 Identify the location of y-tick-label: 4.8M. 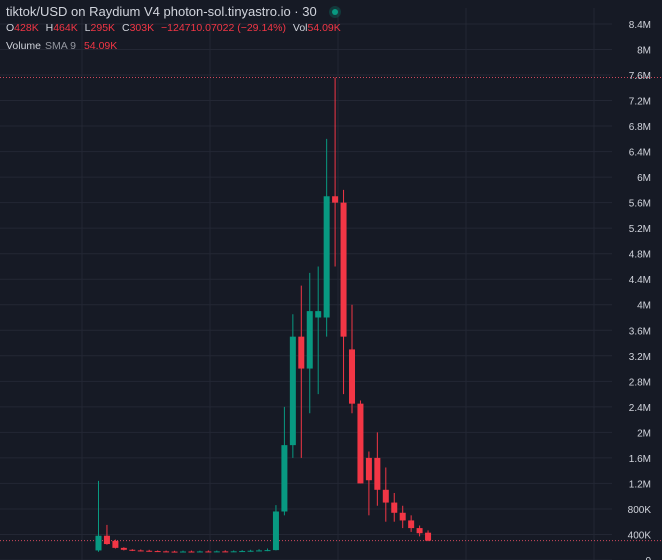
(640, 255).